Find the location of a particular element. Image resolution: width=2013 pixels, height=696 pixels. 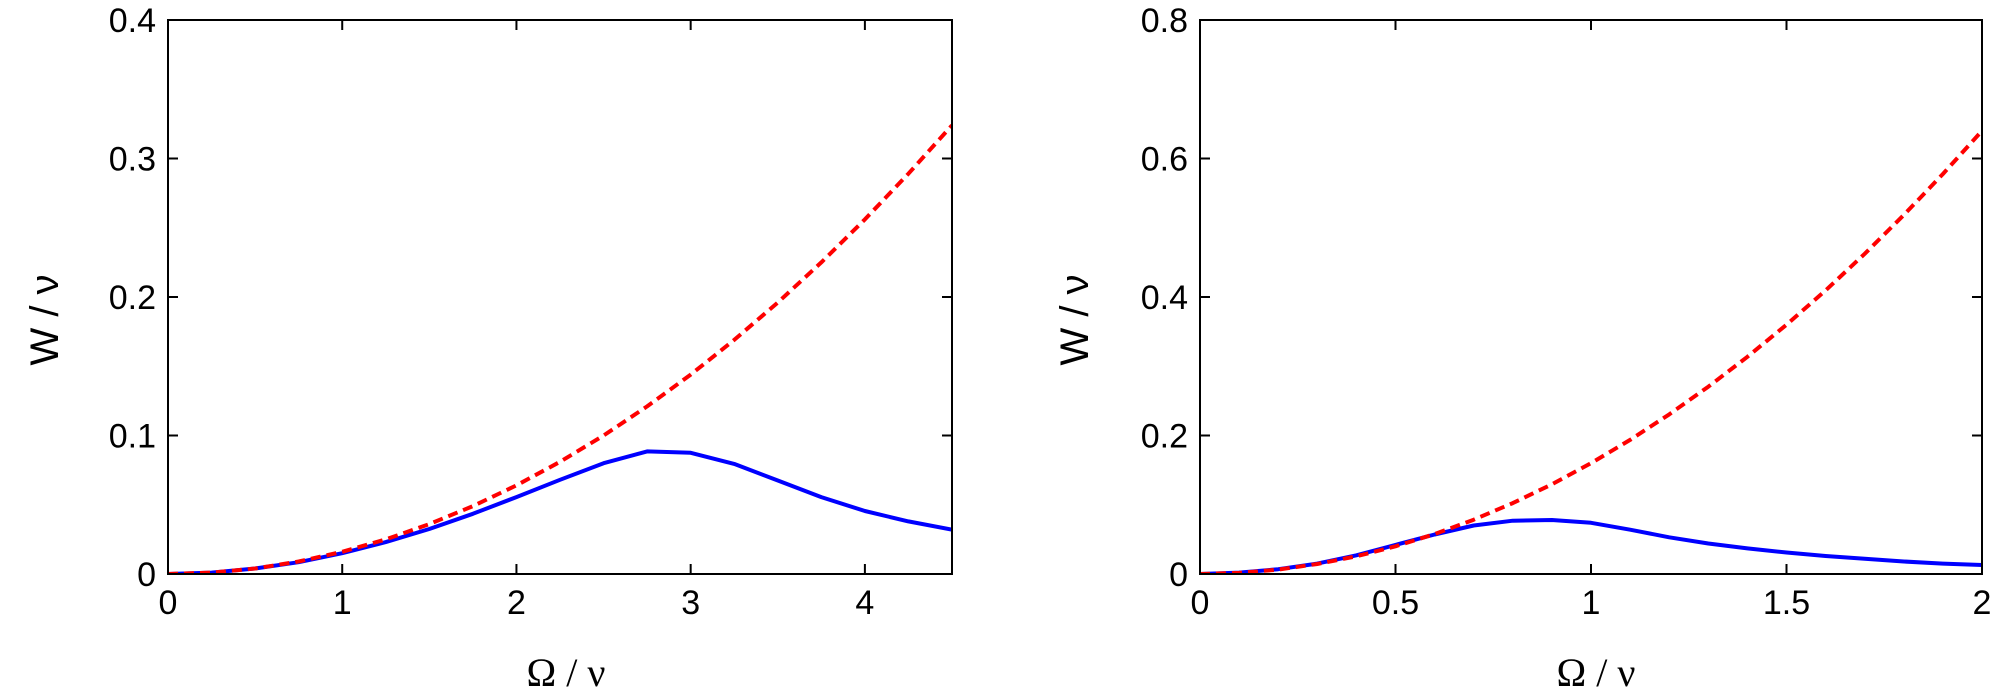

left-ytick-label: 0.4 is located at coordinates (132, 21).